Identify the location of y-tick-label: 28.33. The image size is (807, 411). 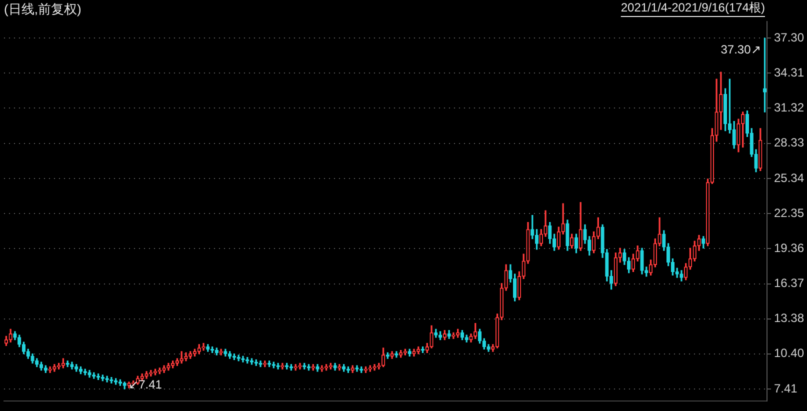
(789, 143).